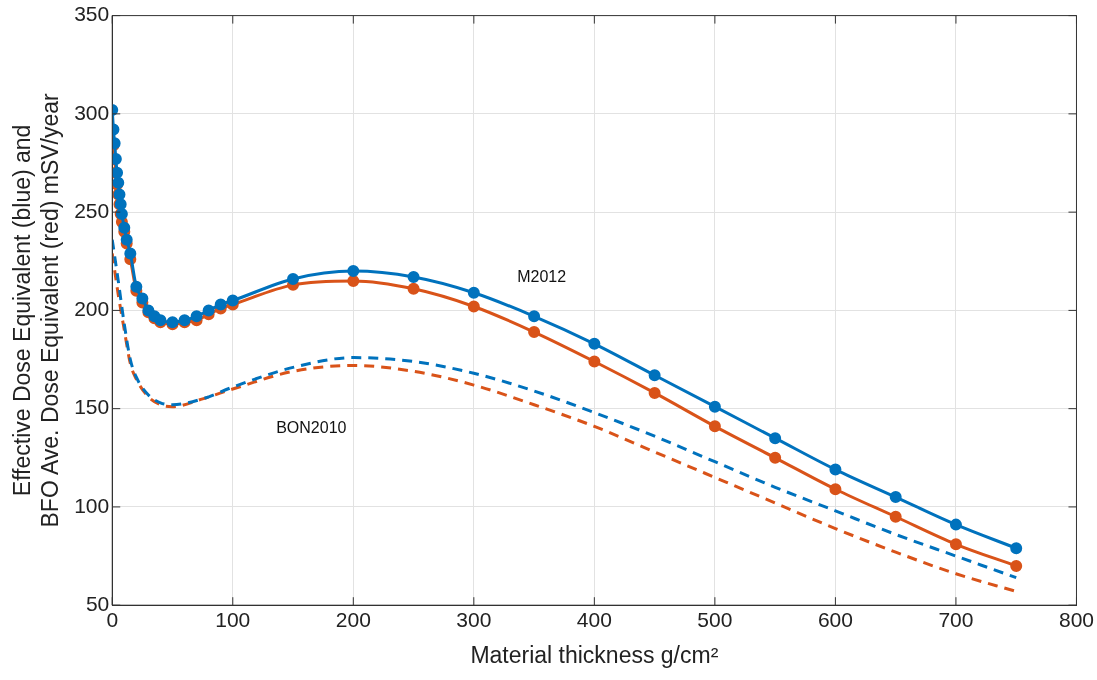 This screenshot has width=1097, height=680. Describe the element at coordinates (92, 505) in the screenshot. I see `y-tick-label: 100` at that location.